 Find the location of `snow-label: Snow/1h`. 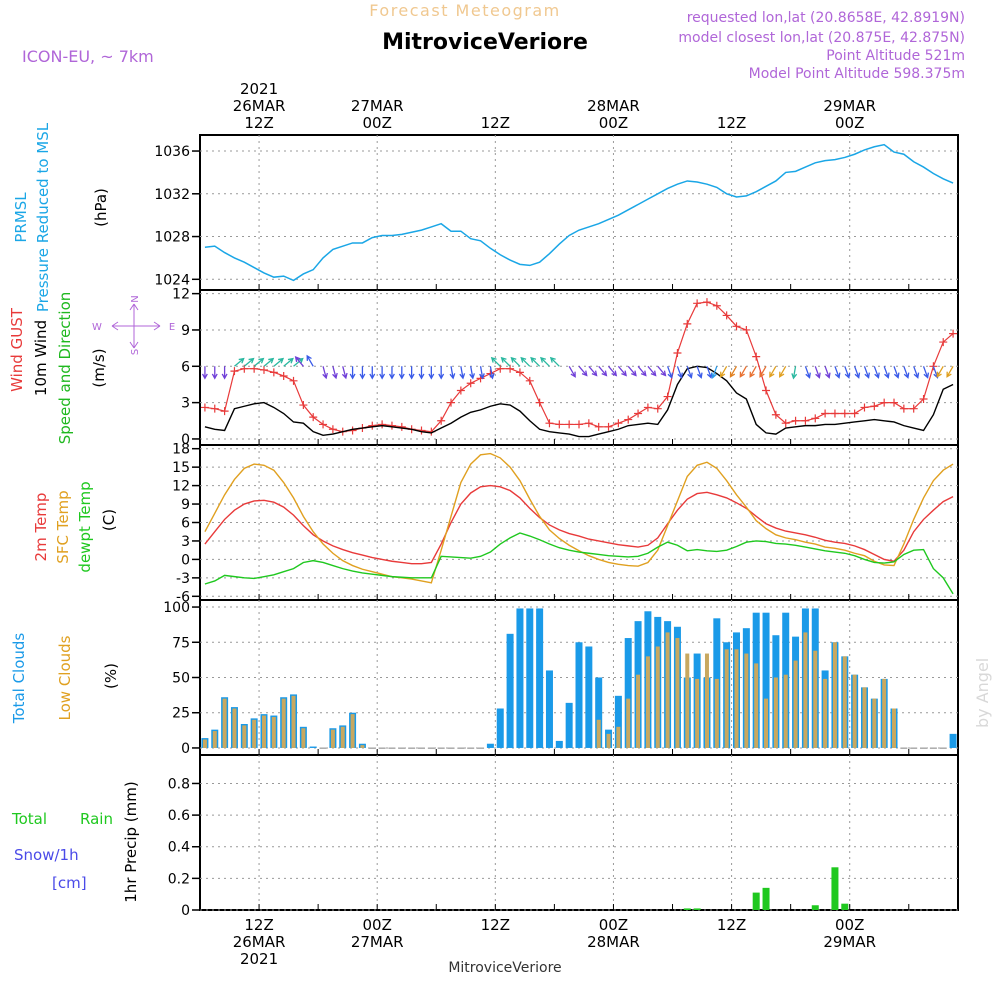

snow-label: Snow/1h is located at coordinates (46, 855).